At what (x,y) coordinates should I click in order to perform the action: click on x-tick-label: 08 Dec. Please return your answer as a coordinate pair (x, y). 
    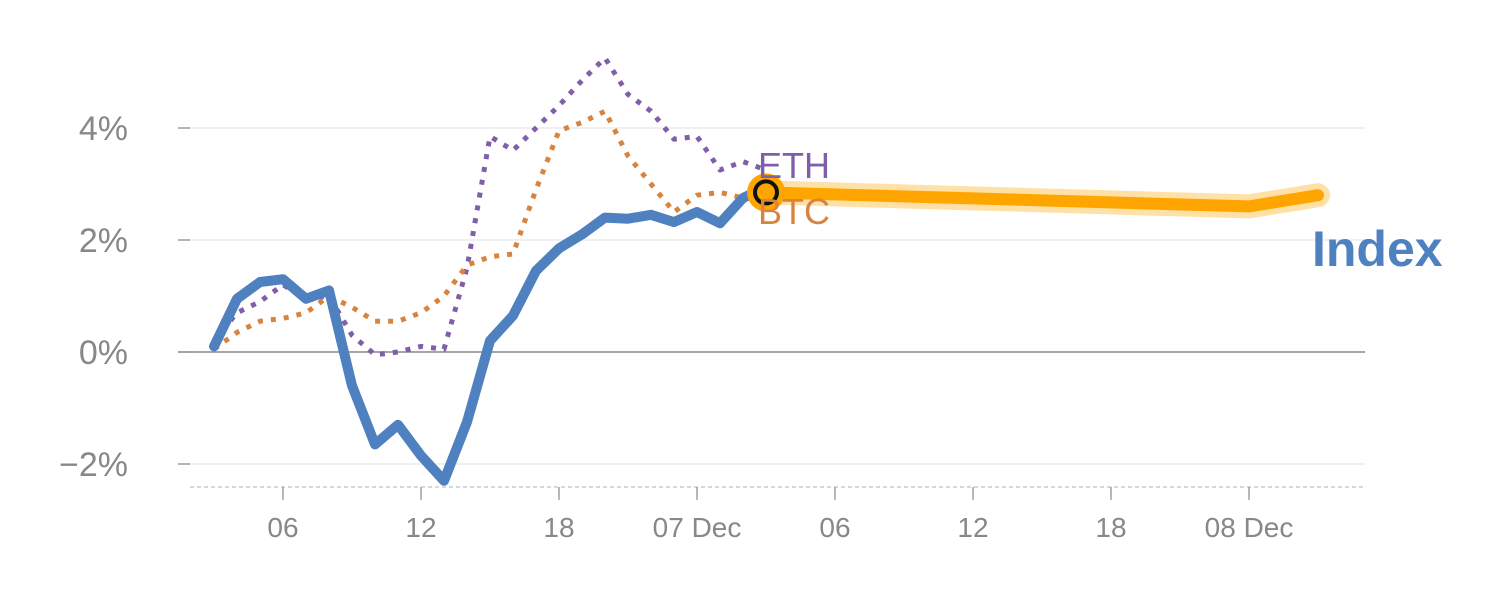
    Looking at the image, I should click on (1249, 527).